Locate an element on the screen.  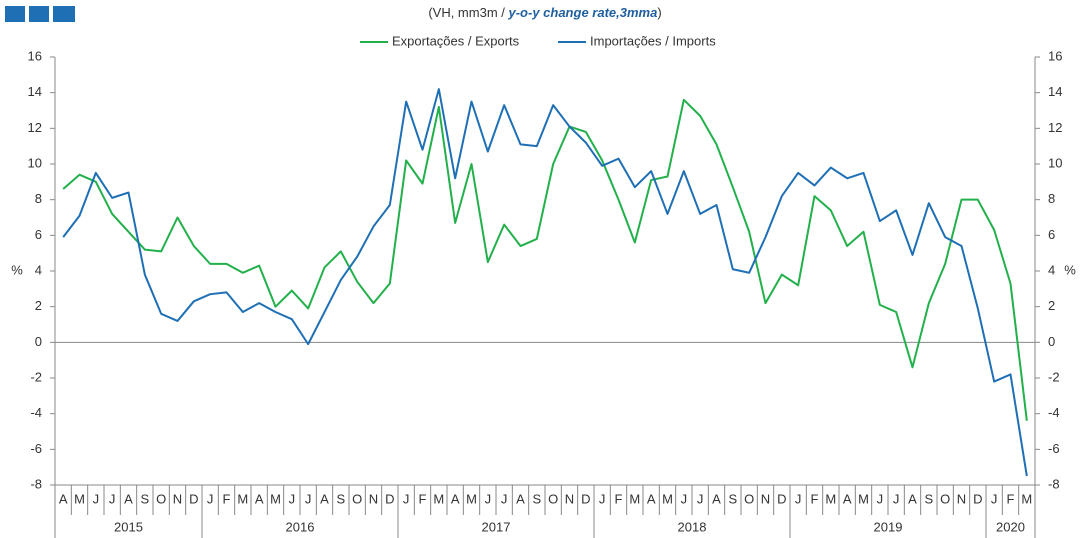
subtitle-part: ) is located at coordinates (659, 12).